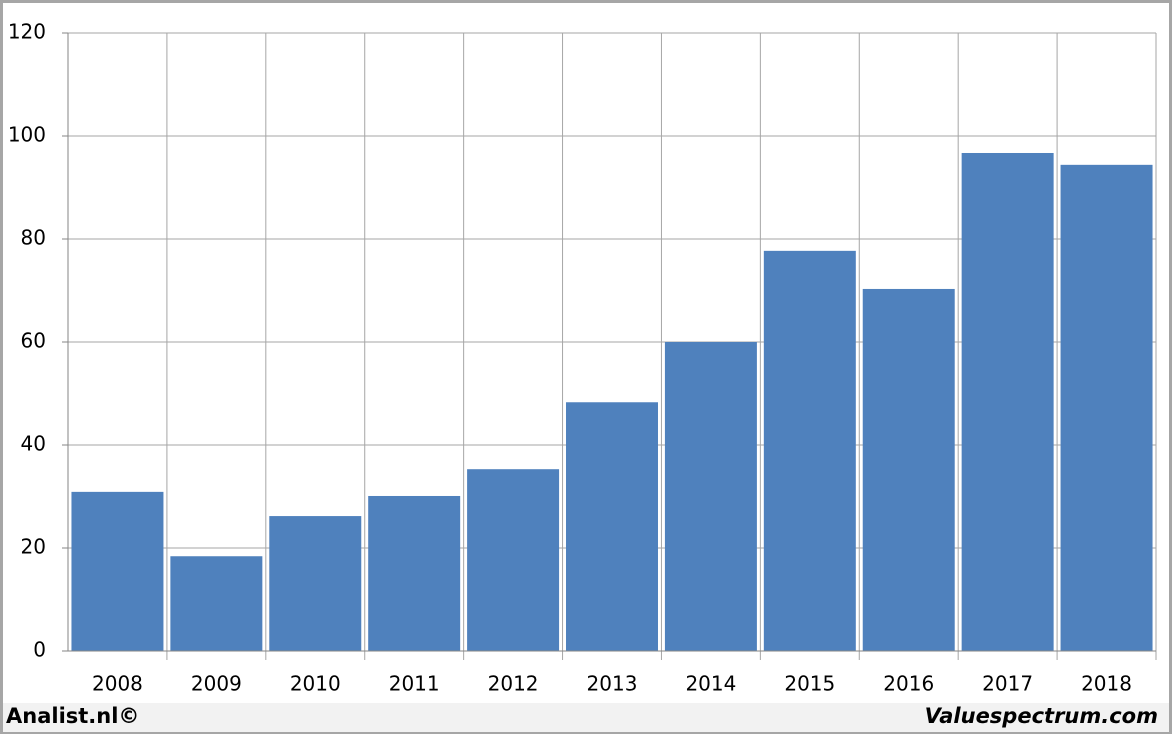 Image resolution: width=1172 pixels, height=734 pixels. I want to click on y-tick-label: 40, so click(33, 444).